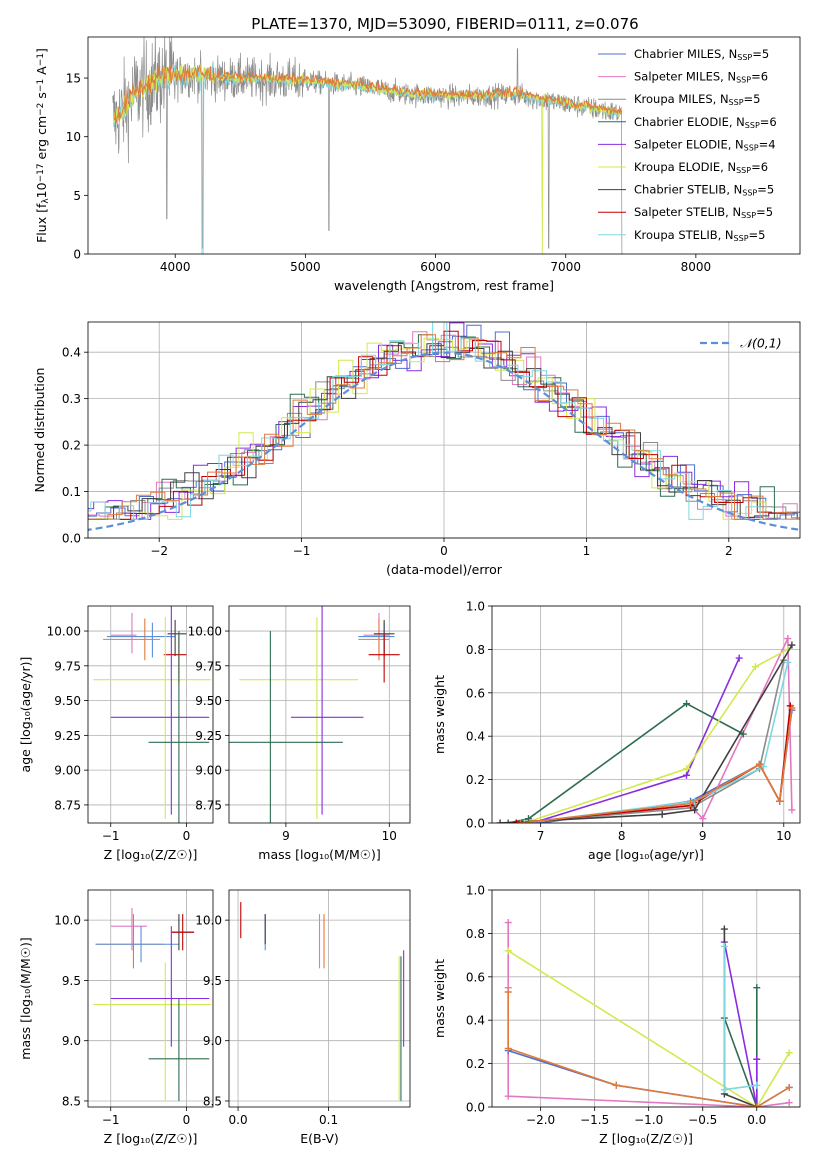  What do you see at coordinates (159, 551) in the screenshot?
I see `x-tick-label: −2` at bounding box center [159, 551].